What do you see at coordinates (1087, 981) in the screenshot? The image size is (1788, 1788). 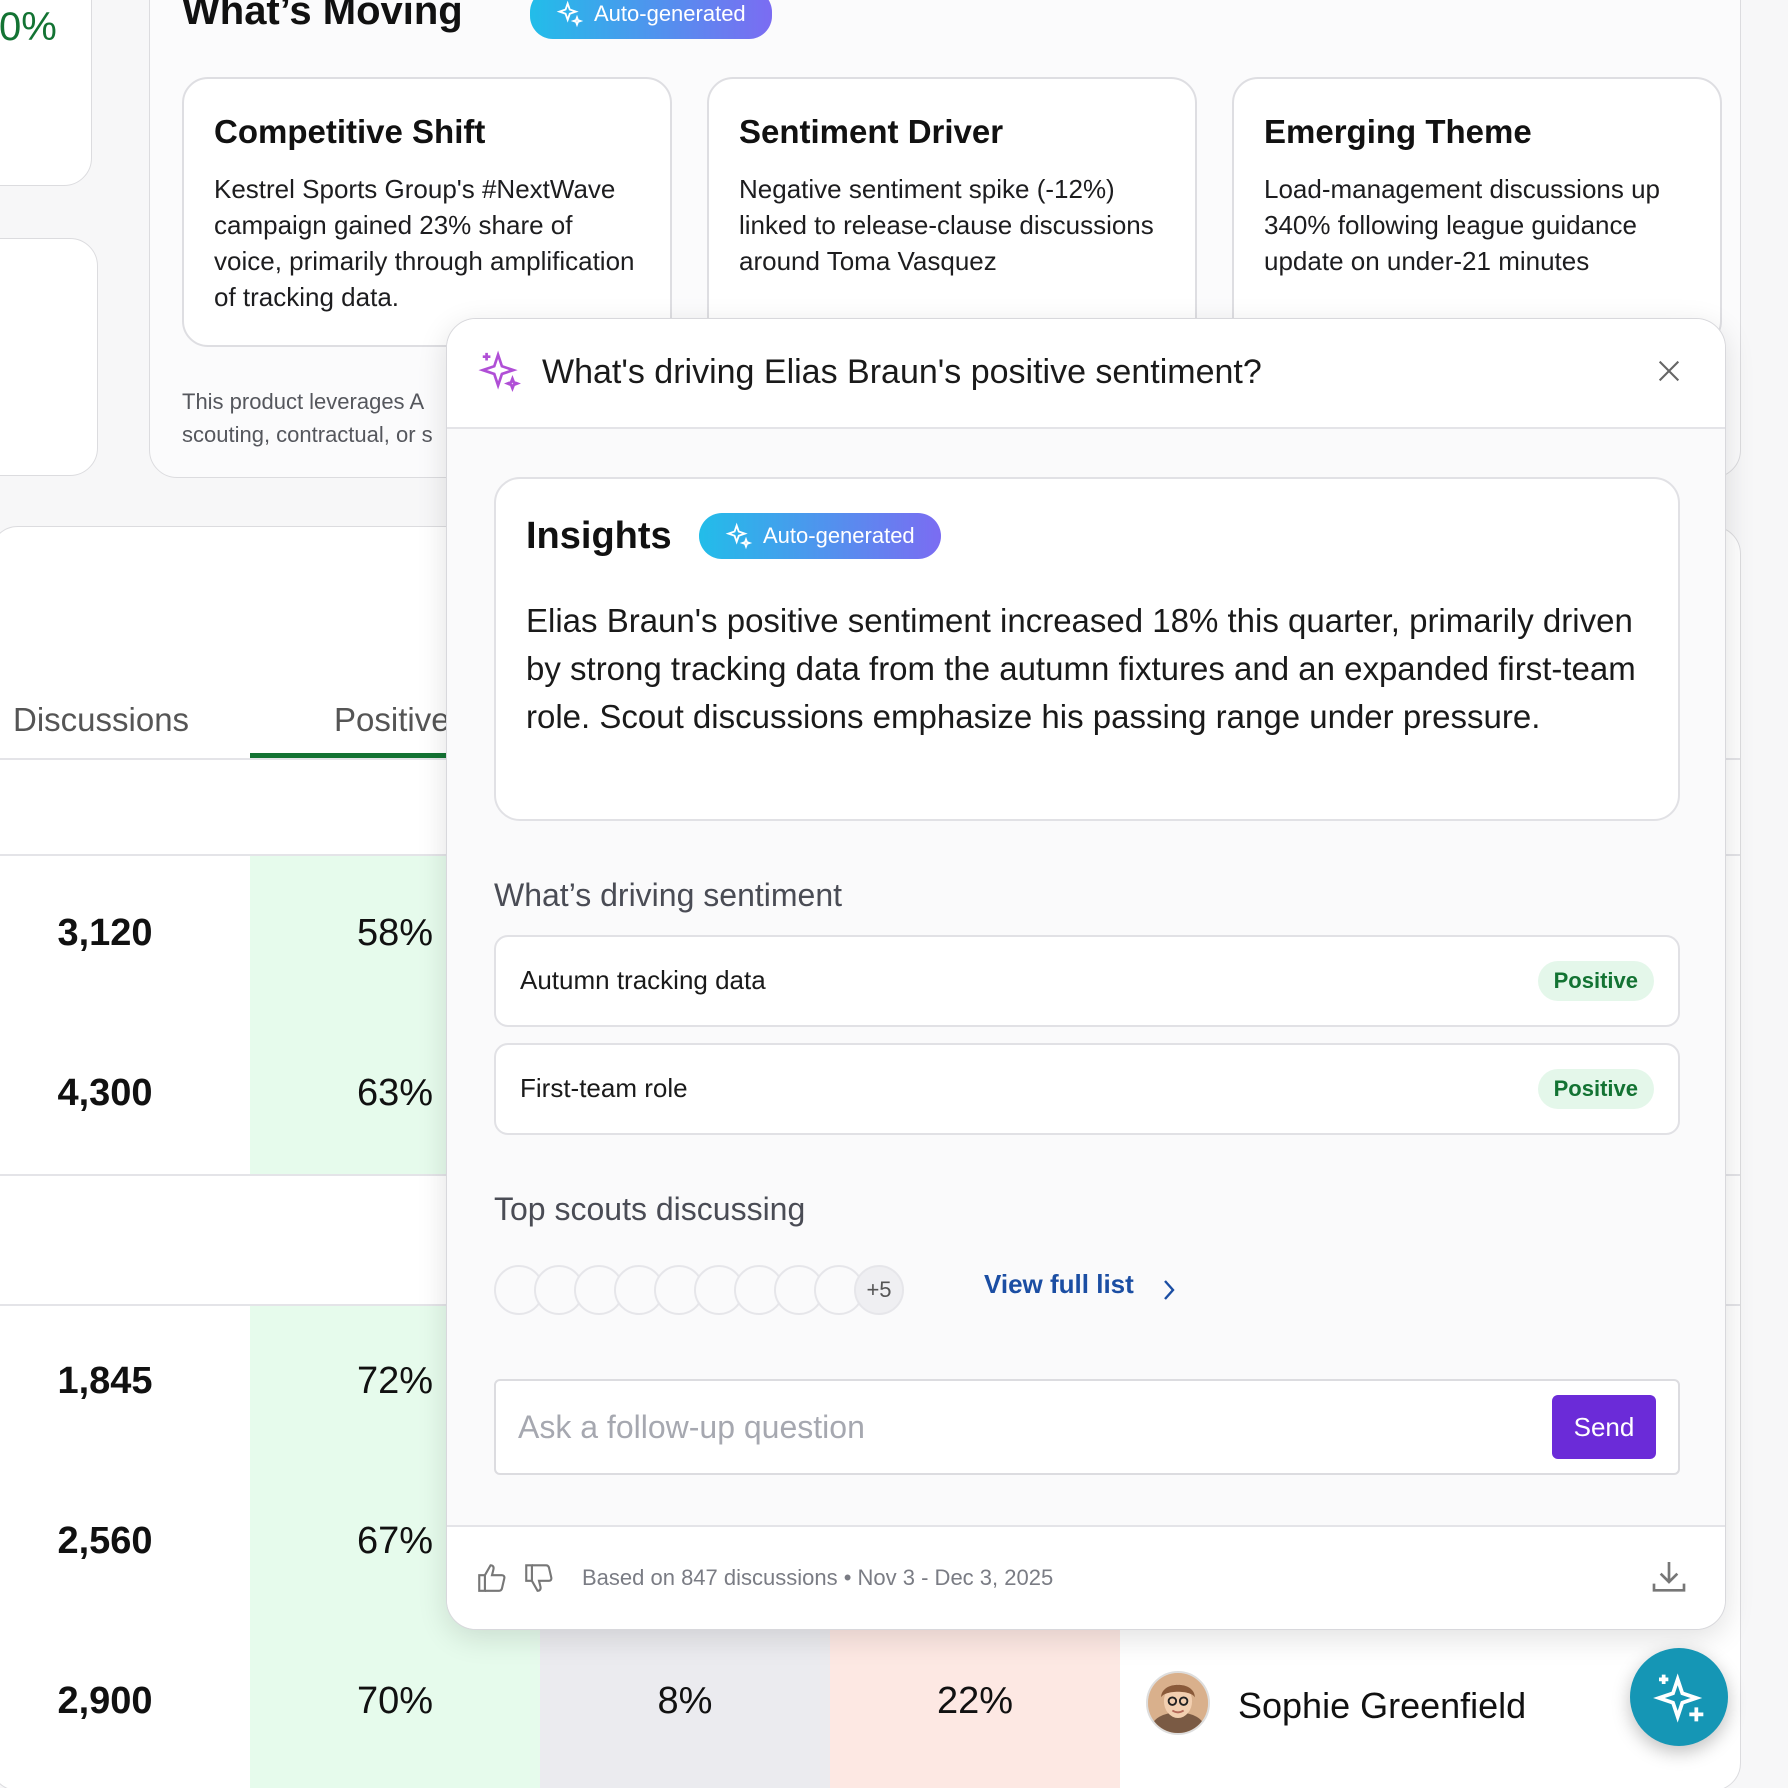 I see `driver-row-autumn-tracking: Autumn tracking data Positive` at bounding box center [1087, 981].